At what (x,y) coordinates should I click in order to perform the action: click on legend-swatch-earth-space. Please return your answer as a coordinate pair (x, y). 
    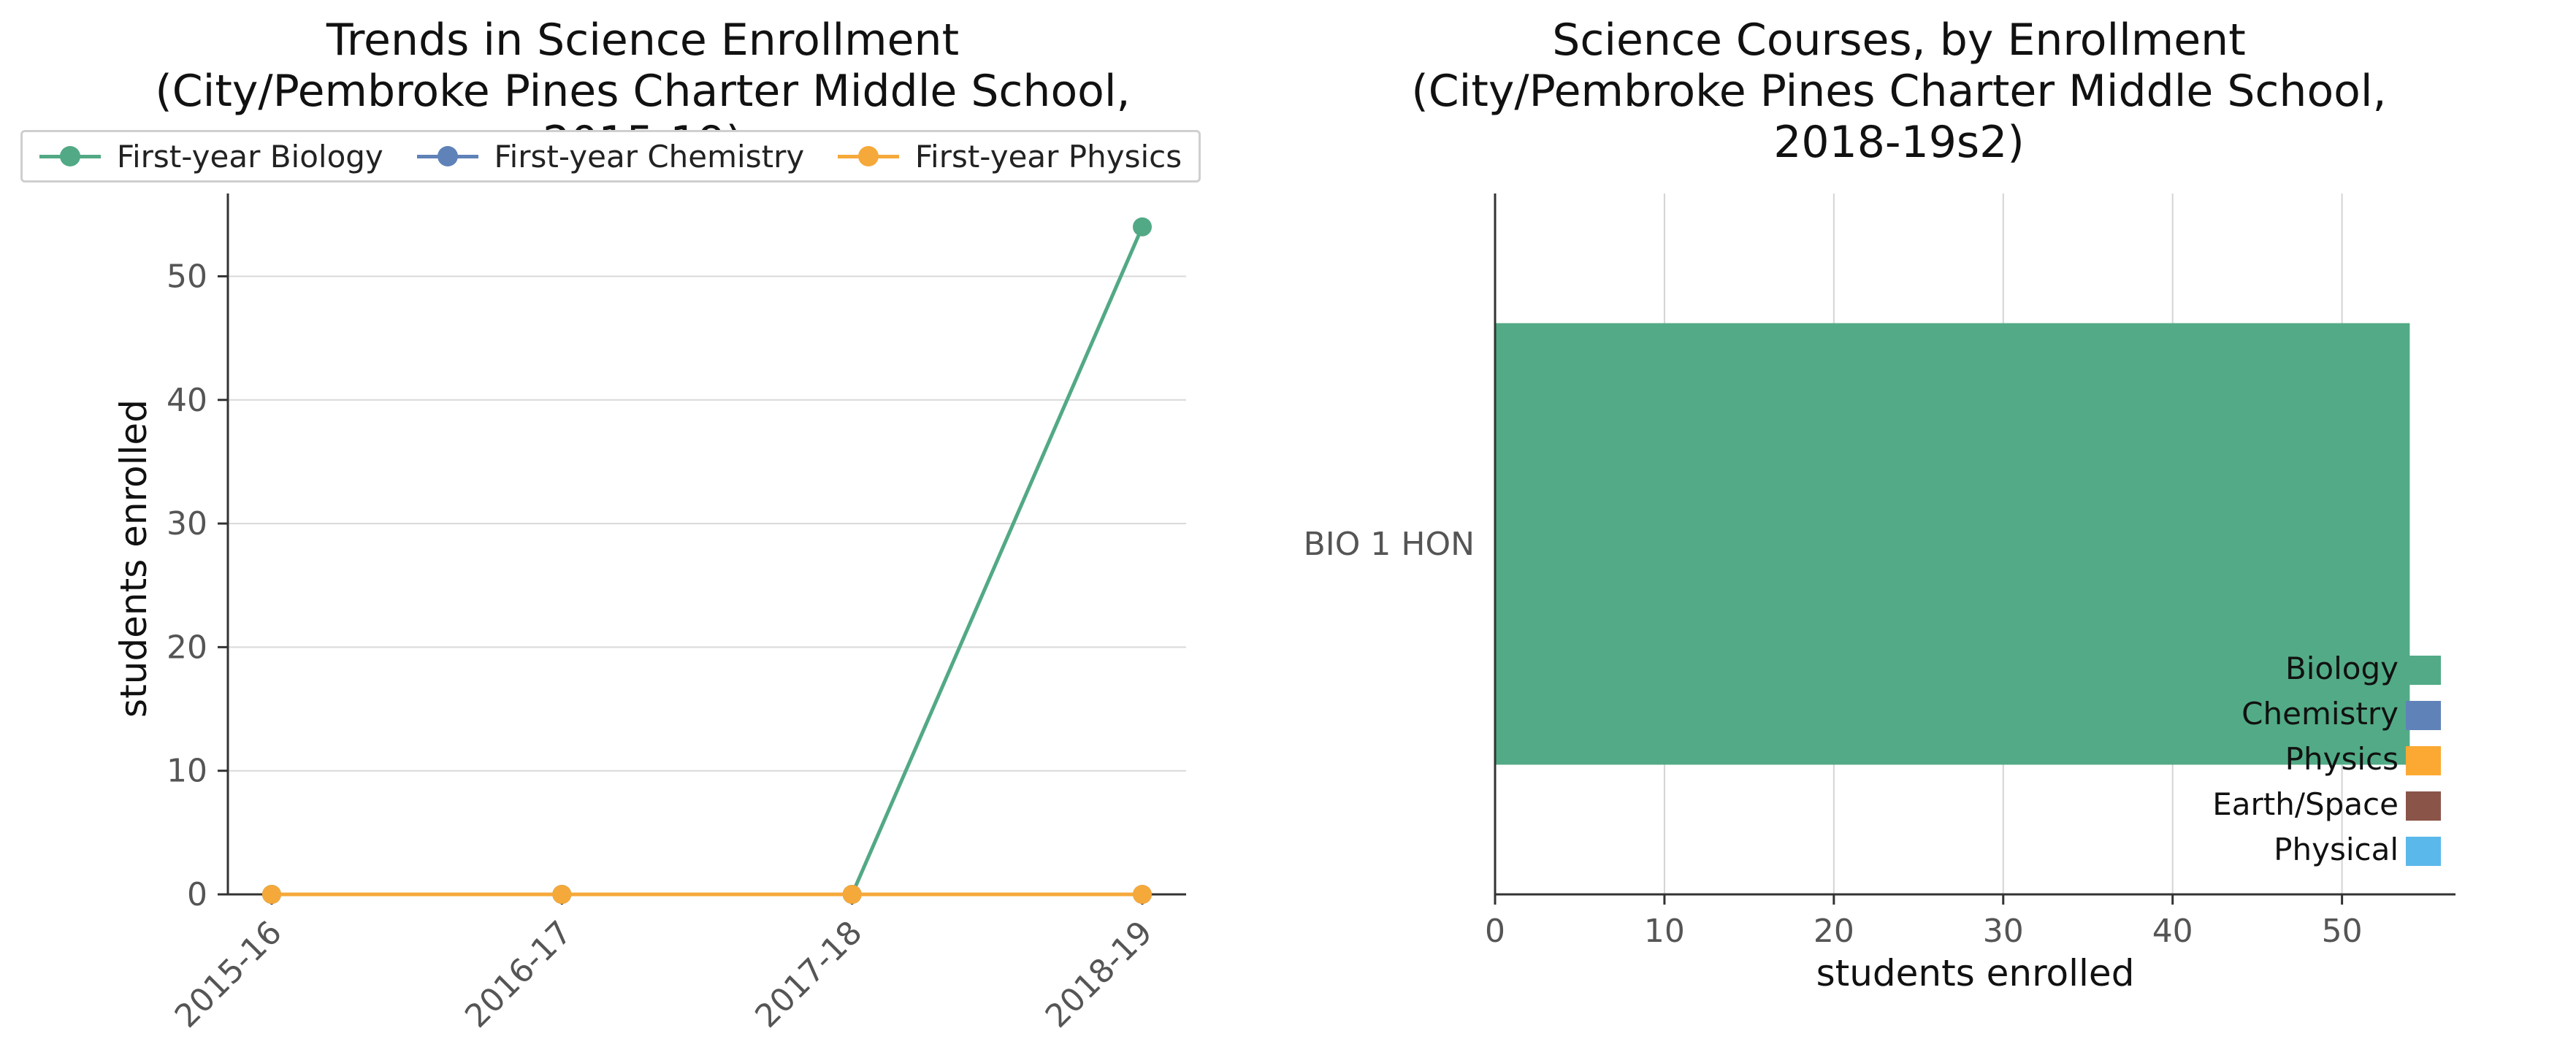
    Looking at the image, I should click on (2423, 806).